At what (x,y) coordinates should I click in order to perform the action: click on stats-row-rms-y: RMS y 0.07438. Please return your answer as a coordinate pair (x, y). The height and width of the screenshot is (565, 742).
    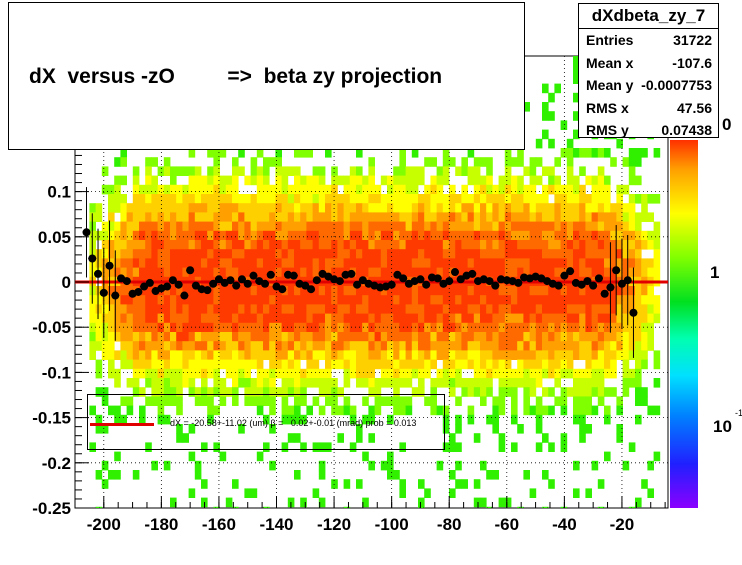
    Looking at the image, I should click on (648, 130).